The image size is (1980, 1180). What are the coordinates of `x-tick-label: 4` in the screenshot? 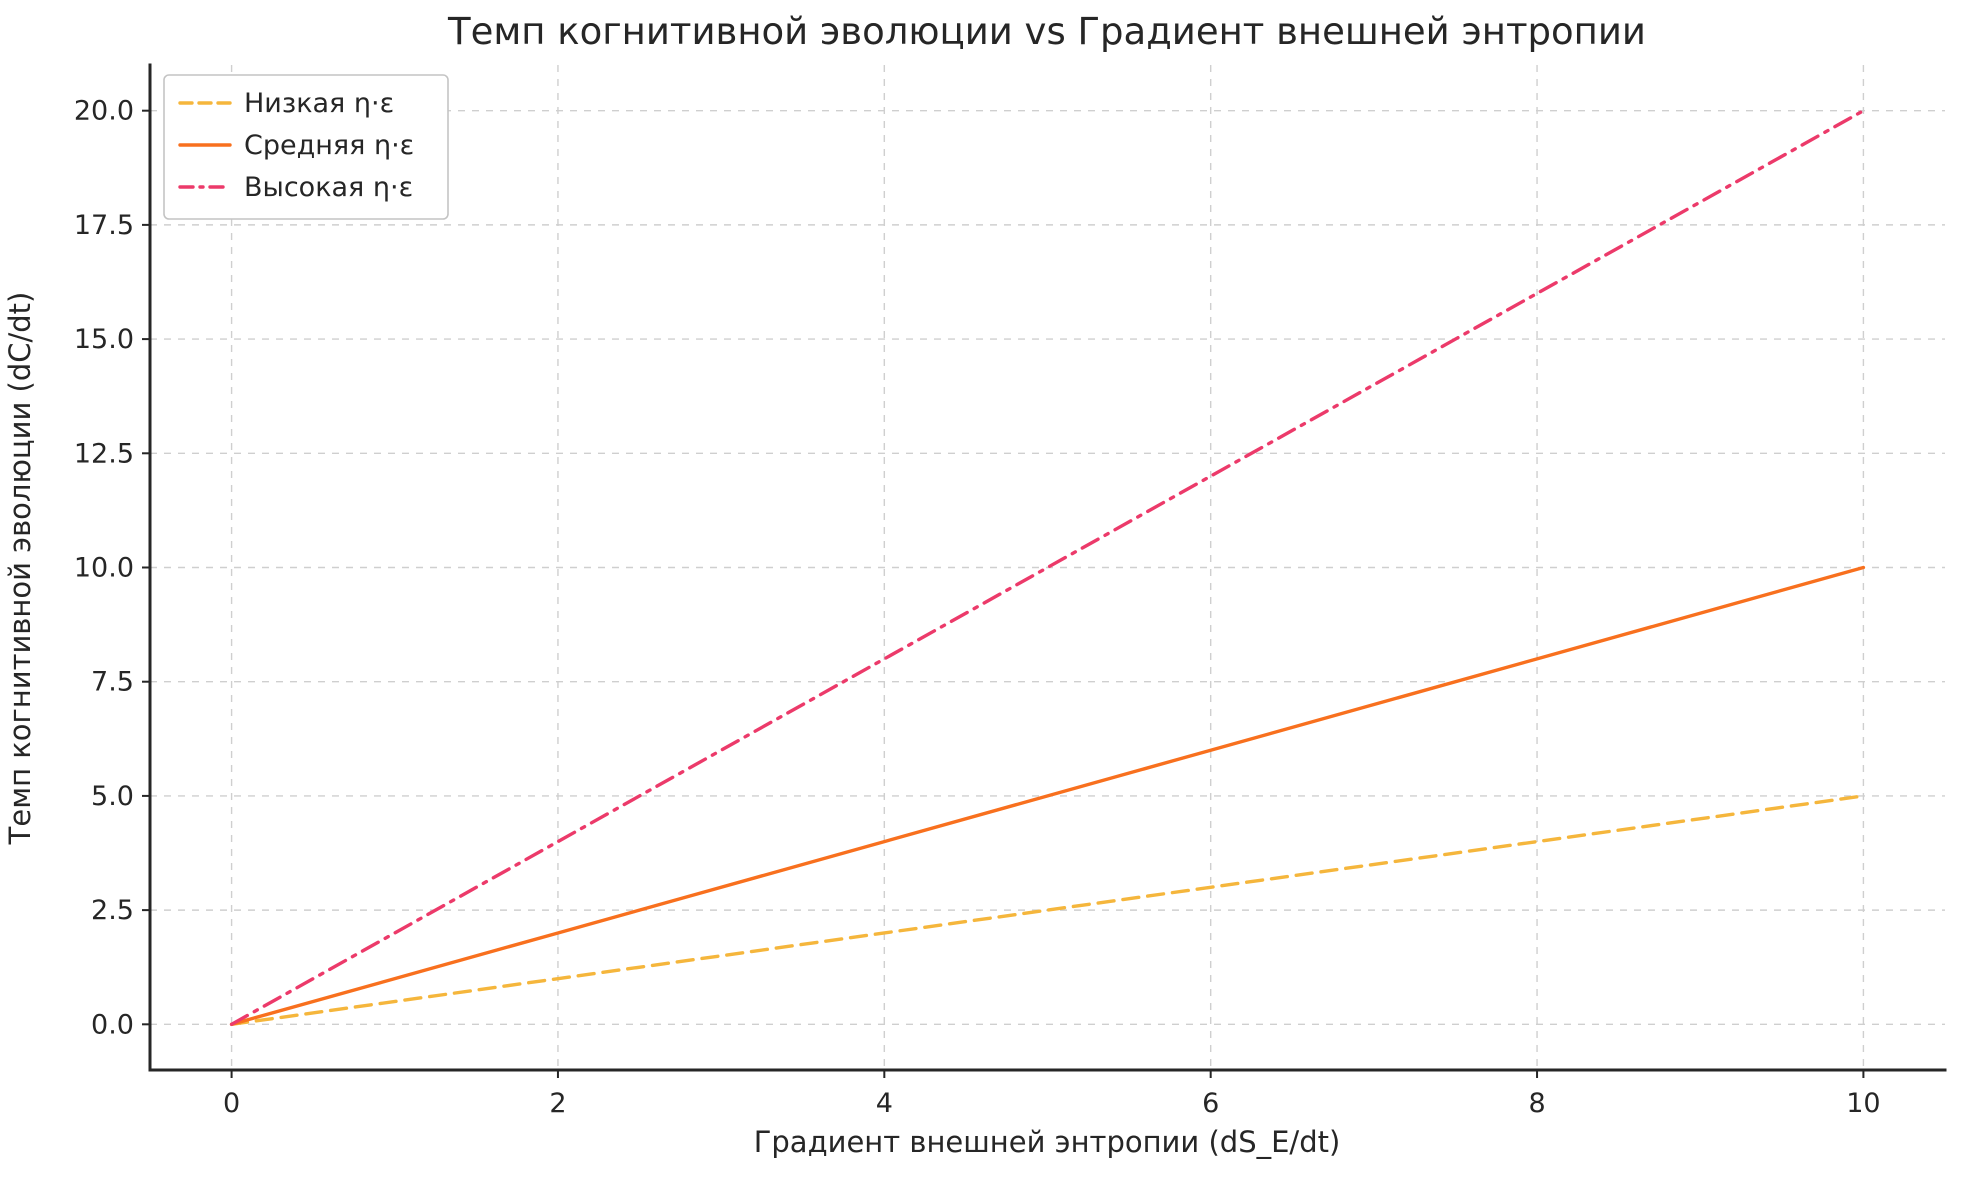 It's located at (884, 1103).